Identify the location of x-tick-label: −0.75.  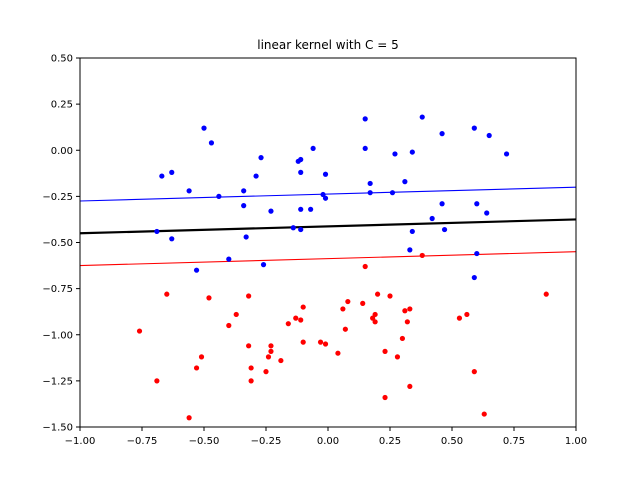
(142, 441).